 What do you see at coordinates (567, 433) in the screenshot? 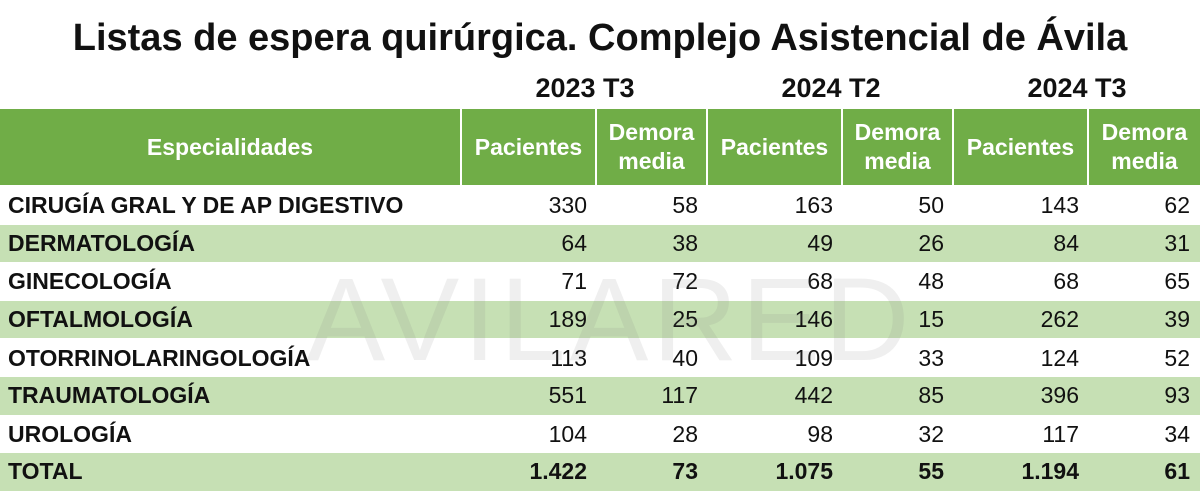
I see `patients-cell: 104` at bounding box center [567, 433].